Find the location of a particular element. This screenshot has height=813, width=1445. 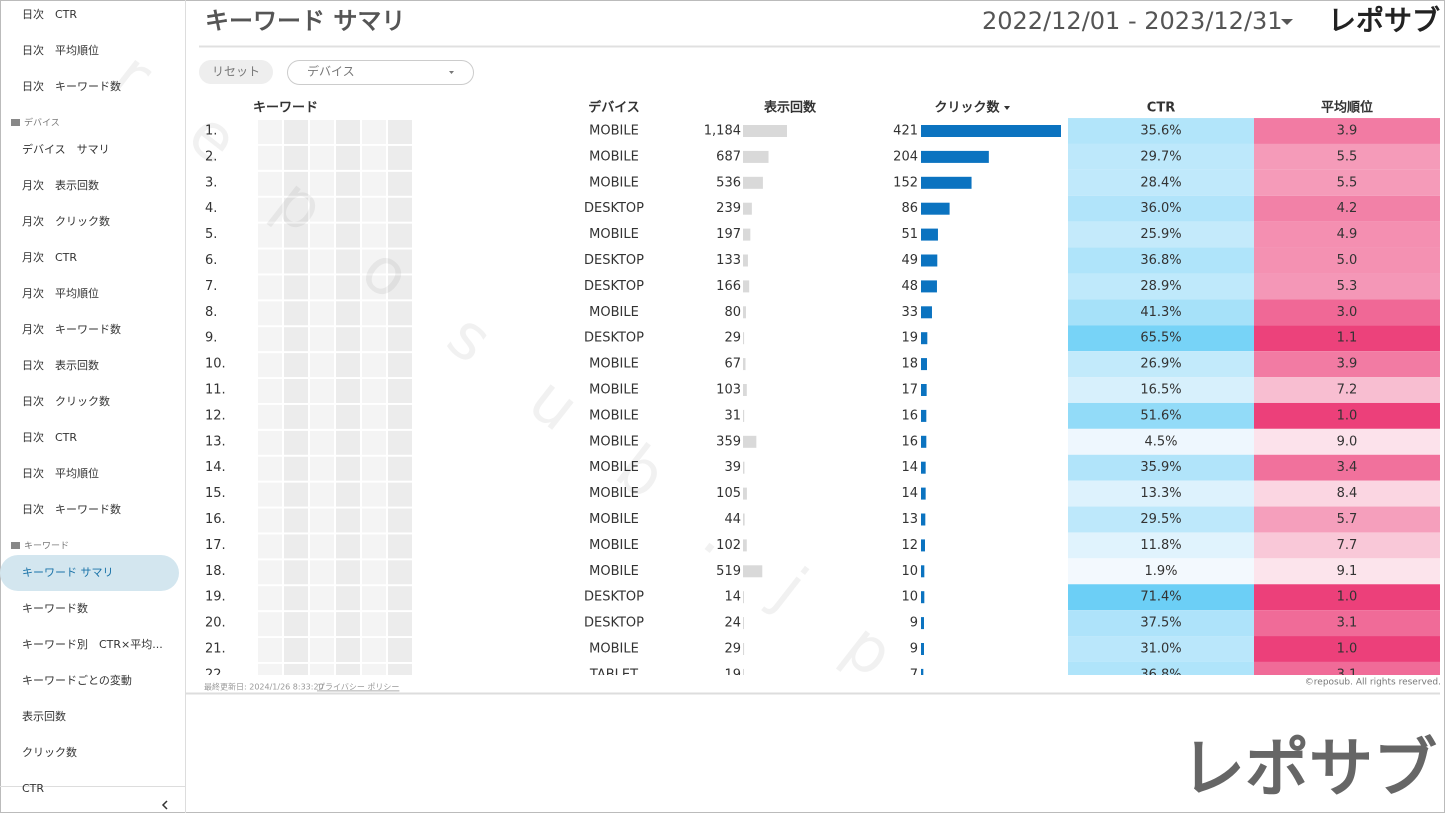

clicks: 9 is located at coordinates (914, 623).